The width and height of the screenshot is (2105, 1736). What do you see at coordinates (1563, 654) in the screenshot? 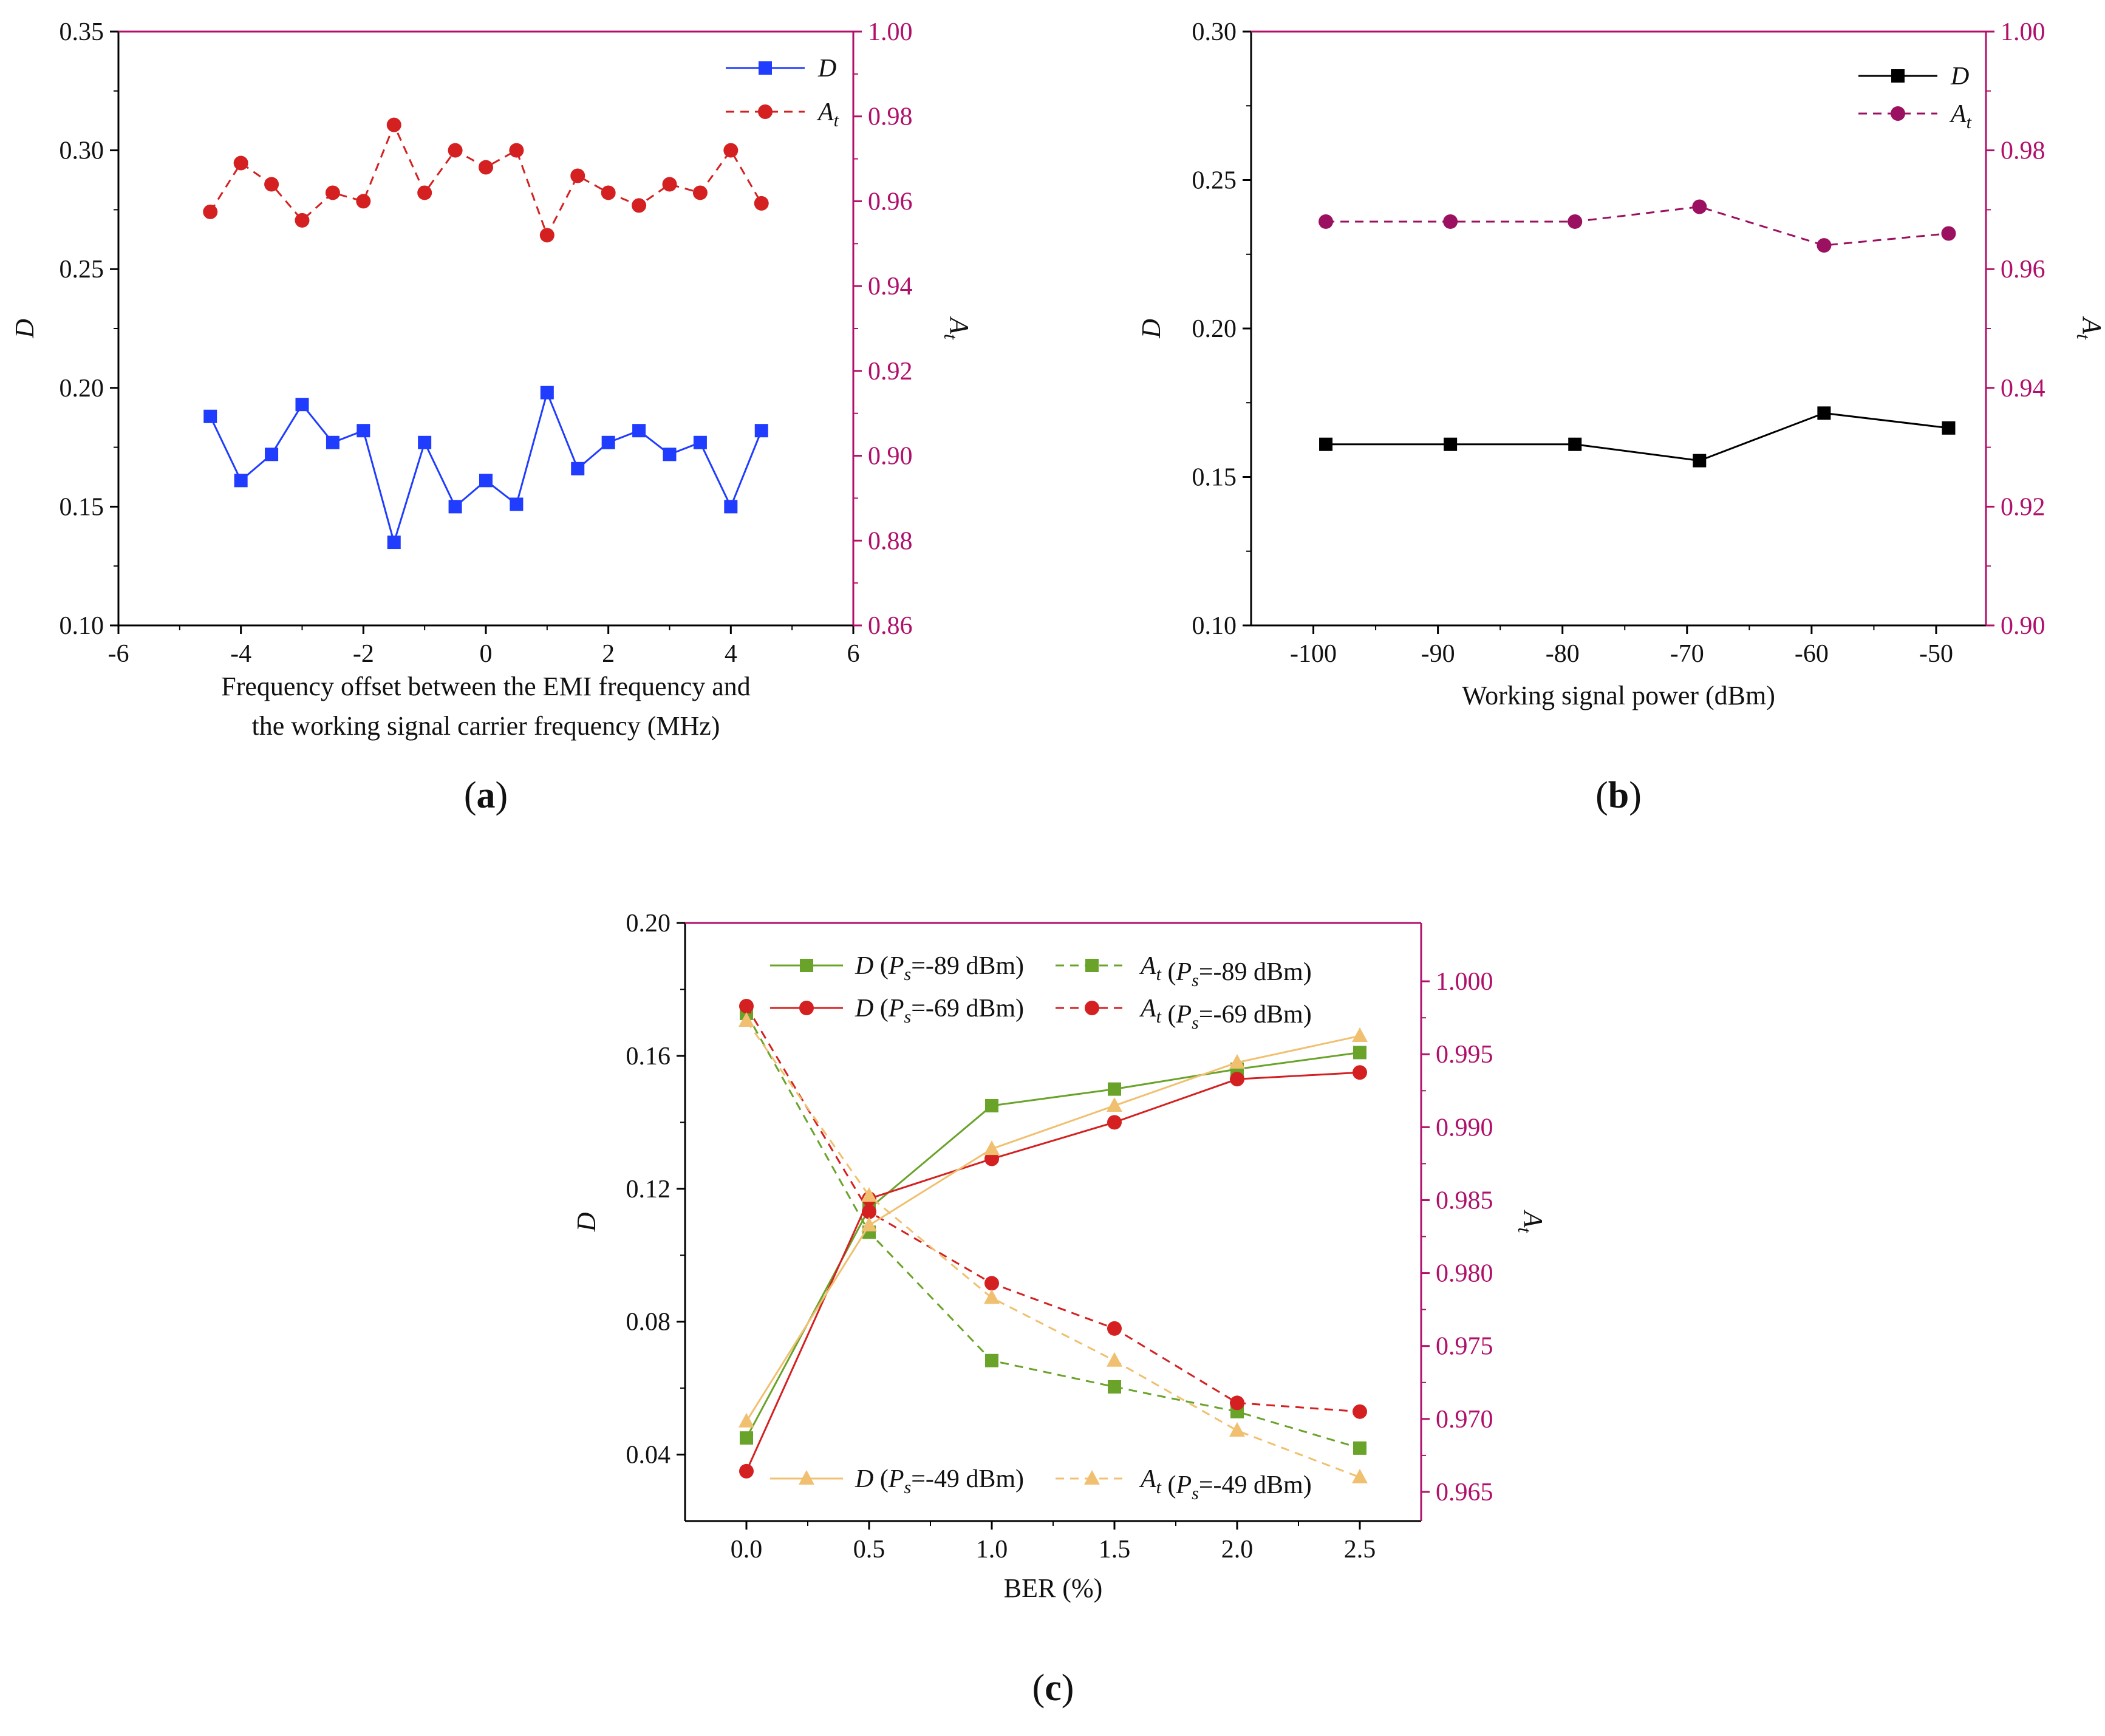
I see `x-tick-label: -80` at bounding box center [1563, 654].